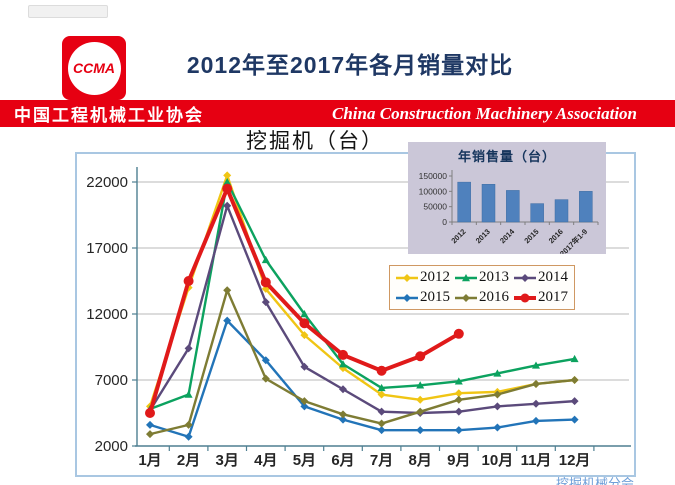  Describe the element at coordinates (458, 460) in the screenshot. I see `svg-text: 9月` at that location.